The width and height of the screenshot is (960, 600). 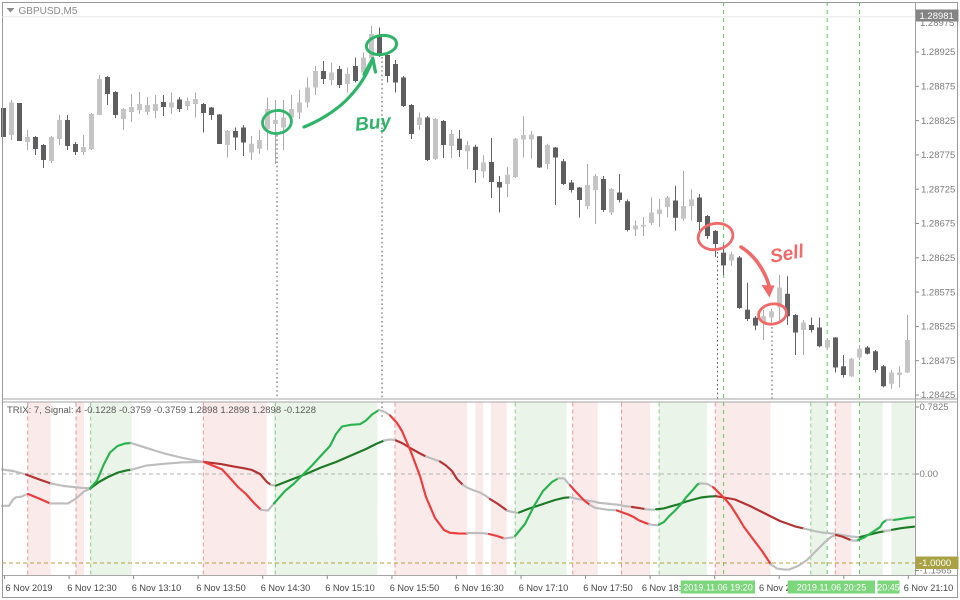 I want to click on svg-text: 1.28875, so click(x=938, y=87).